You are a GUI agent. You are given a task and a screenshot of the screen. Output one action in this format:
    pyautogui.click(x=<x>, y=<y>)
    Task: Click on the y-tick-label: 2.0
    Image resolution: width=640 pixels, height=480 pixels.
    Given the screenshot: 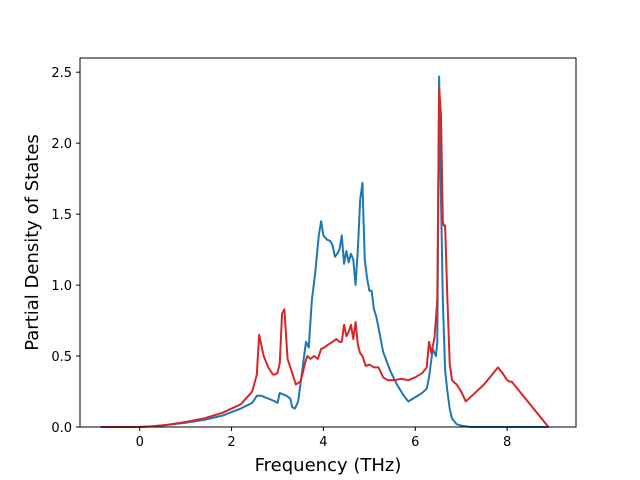 What is the action you would take?
    pyautogui.click(x=61, y=144)
    